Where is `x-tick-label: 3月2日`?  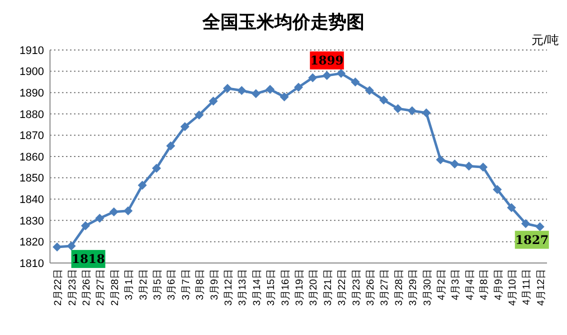 x-tick-label: 3月2日 is located at coordinates (144, 284).